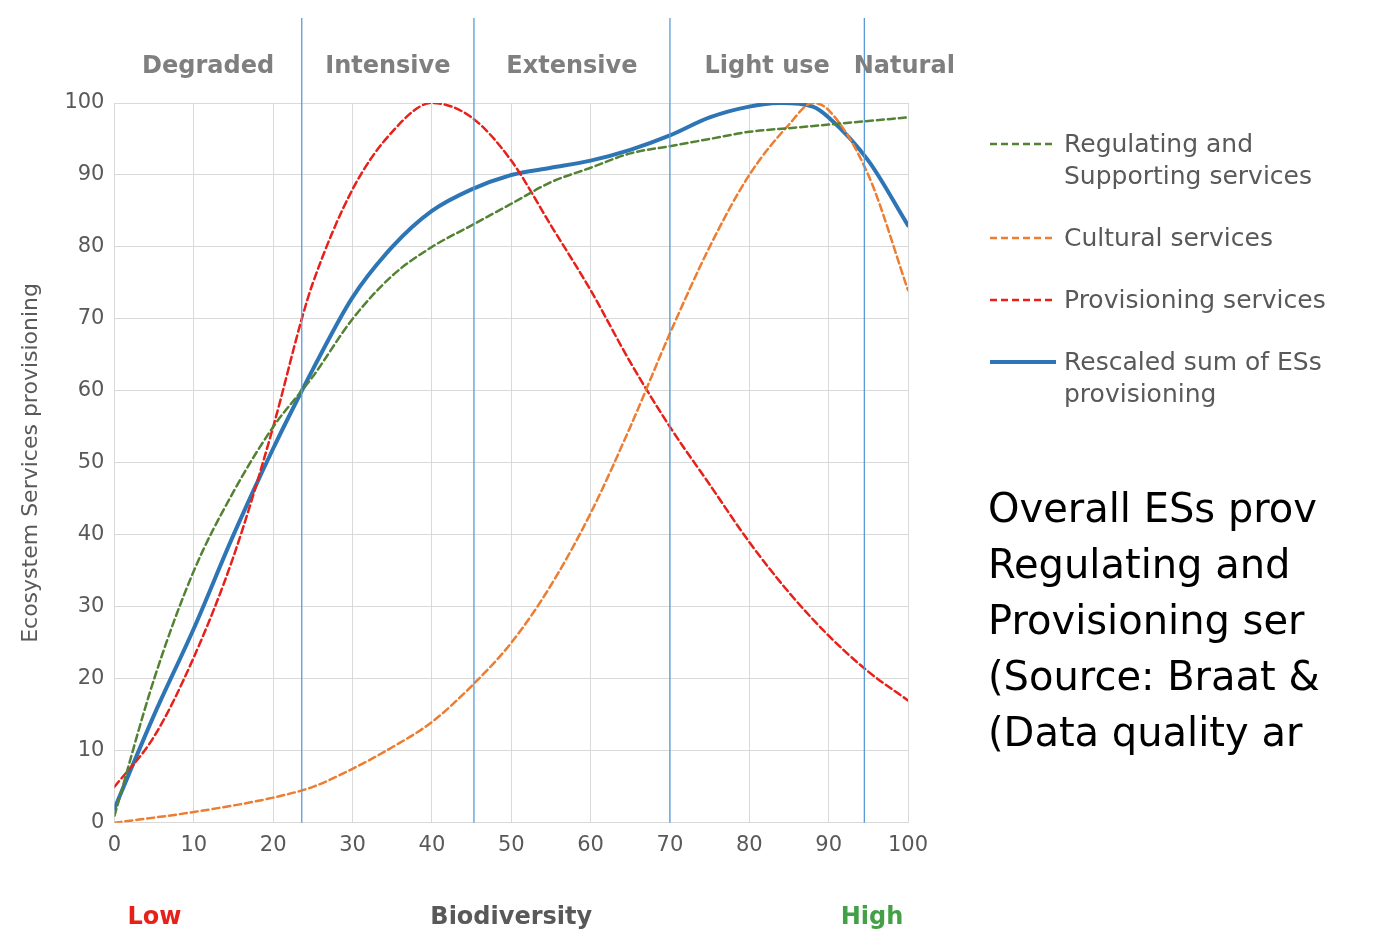 This screenshot has height=950, width=1390. I want to click on y-tick-label: 30, so click(91, 605).